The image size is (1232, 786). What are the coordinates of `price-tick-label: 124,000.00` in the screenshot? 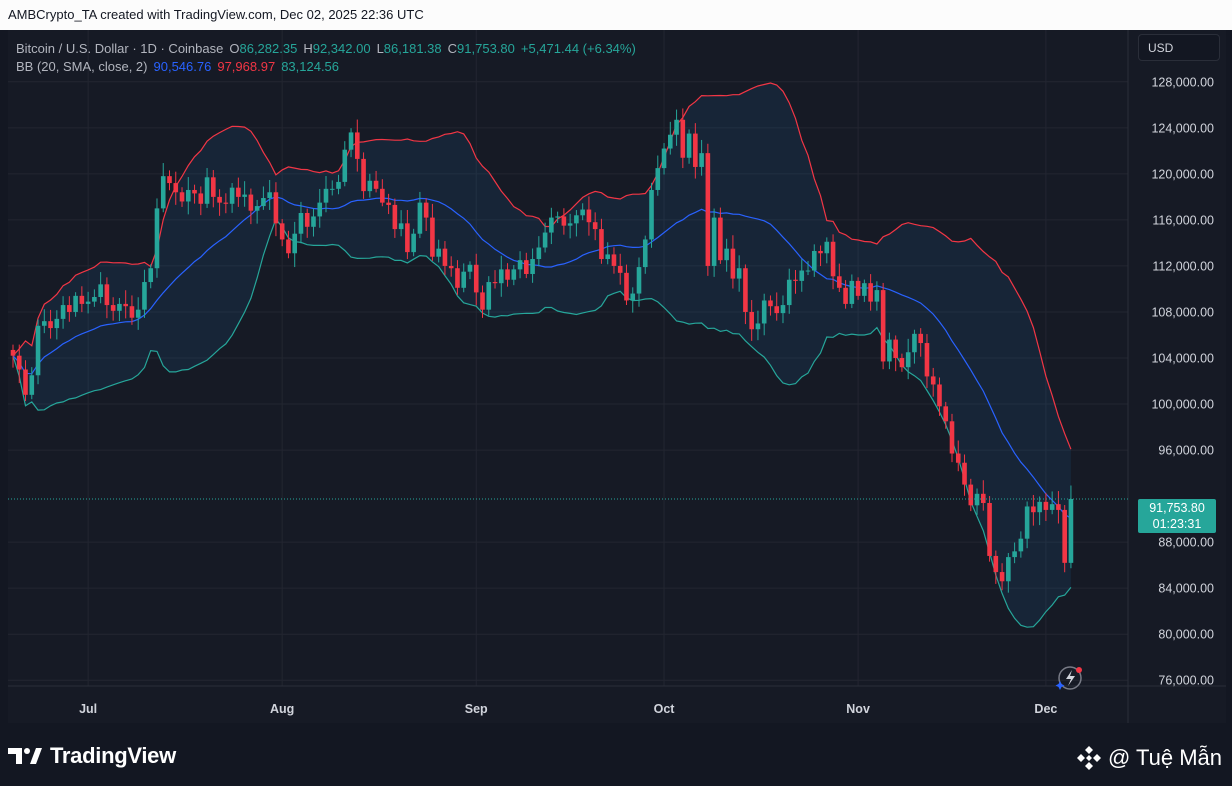 It's located at (1182, 128).